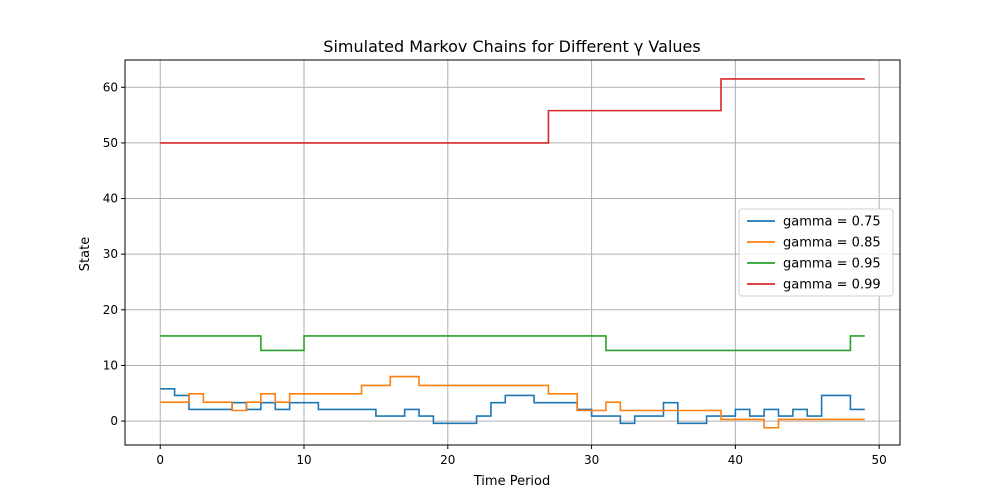 The height and width of the screenshot is (504, 1000). I want to click on y-axis-label: State, so click(85, 254).